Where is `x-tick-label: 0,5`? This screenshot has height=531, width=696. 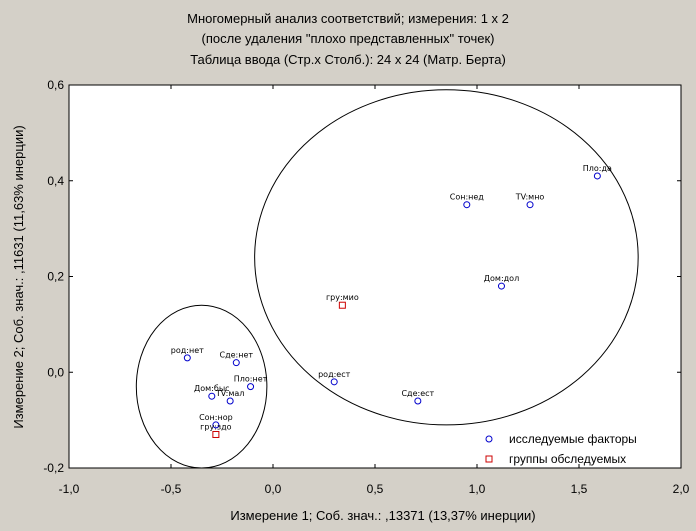 x-tick-label: 0,5 is located at coordinates (375, 489).